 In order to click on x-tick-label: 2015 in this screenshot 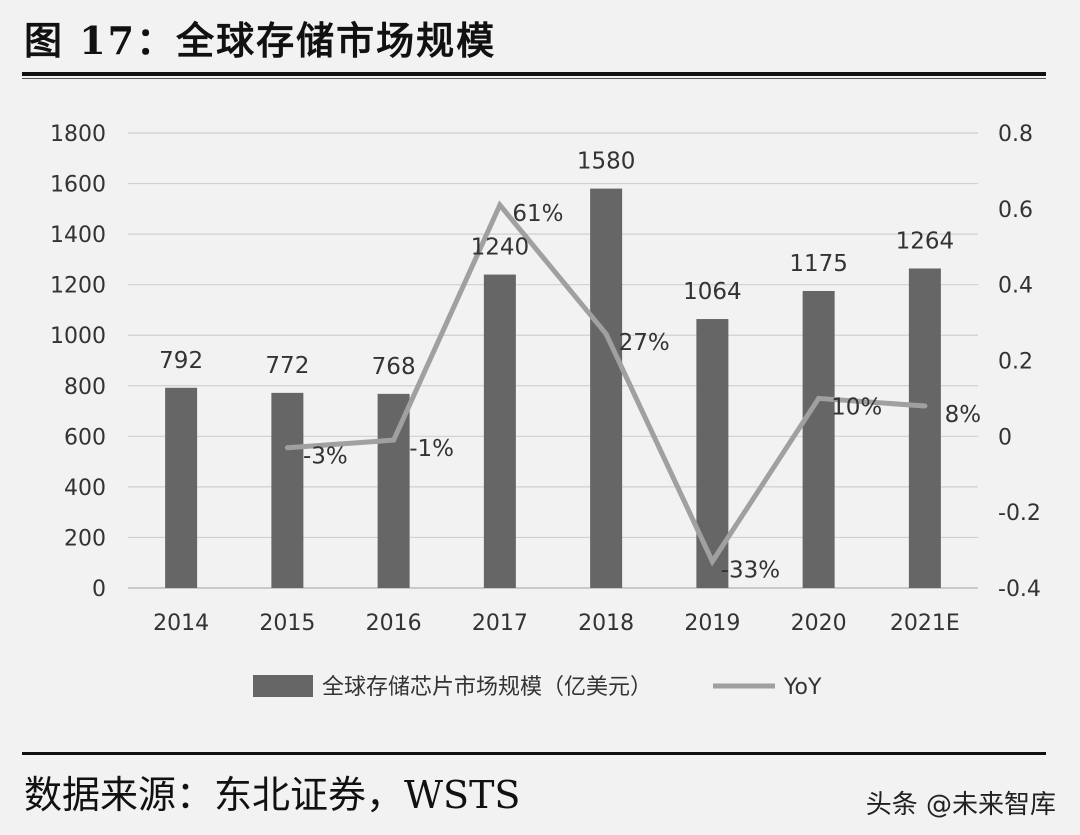, I will do `click(287, 623)`.